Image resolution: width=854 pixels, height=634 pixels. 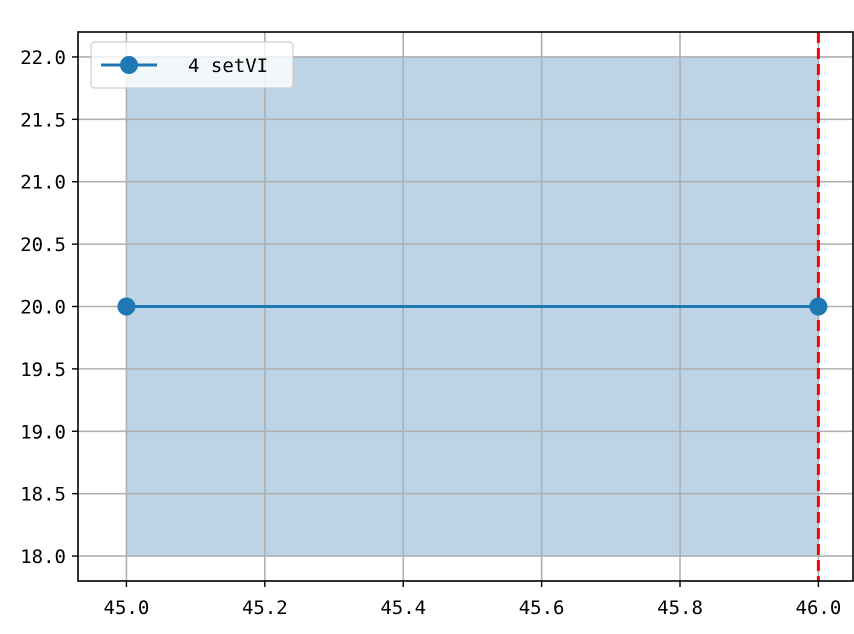 What do you see at coordinates (43, 432) in the screenshot?
I see `y-tick-label-2: 19.0` at bounding box center [43, 432].